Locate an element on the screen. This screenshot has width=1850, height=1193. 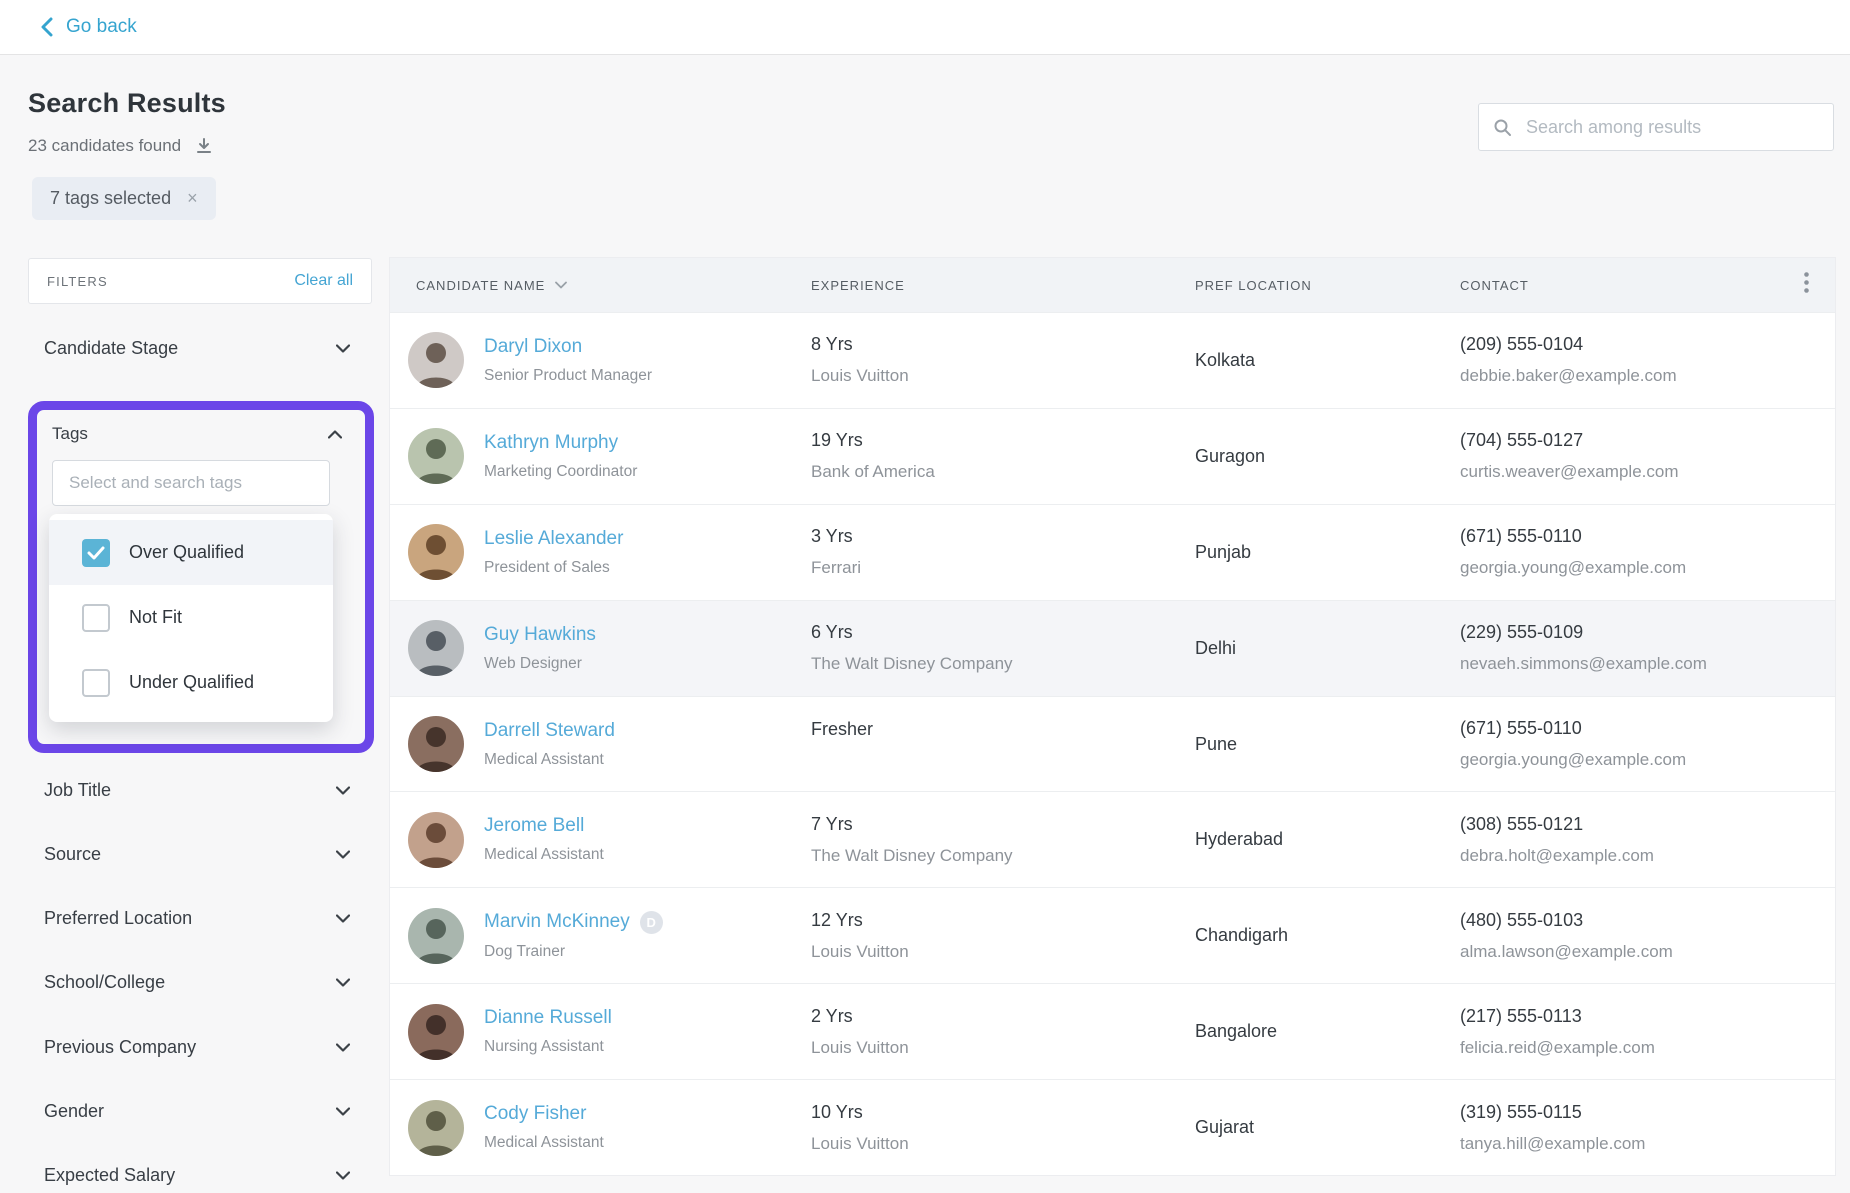
candidate-name-link: Marvin McKinney D is located at coordinates (573, 922).